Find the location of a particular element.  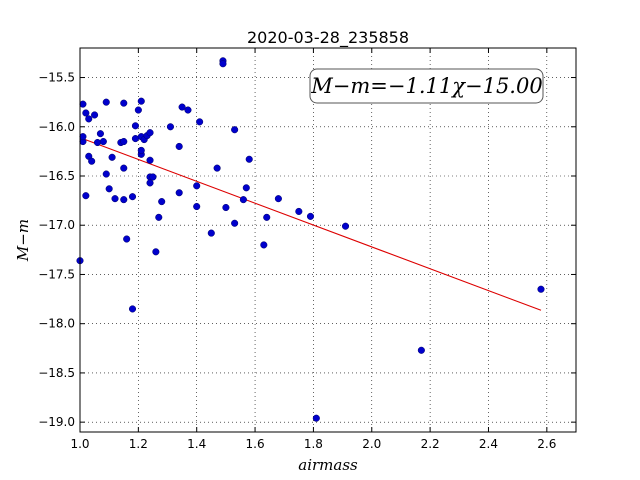

chart-title: 2020-03-28_235858 is located at coordinates (328, 38).